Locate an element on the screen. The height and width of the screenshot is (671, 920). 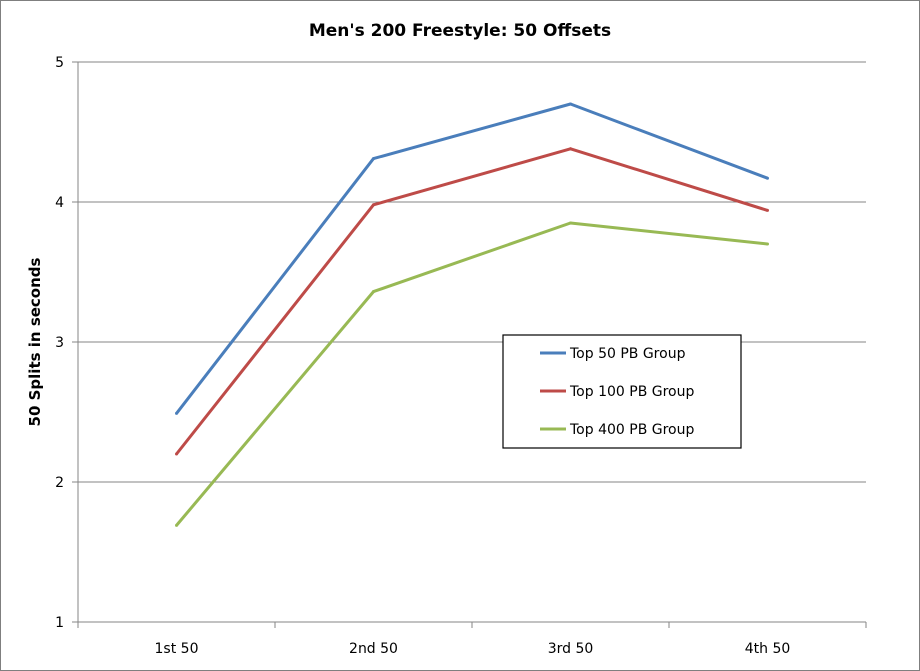
legend-label-top-100: Top 100 PB Group is located at coordinates (631, 392).